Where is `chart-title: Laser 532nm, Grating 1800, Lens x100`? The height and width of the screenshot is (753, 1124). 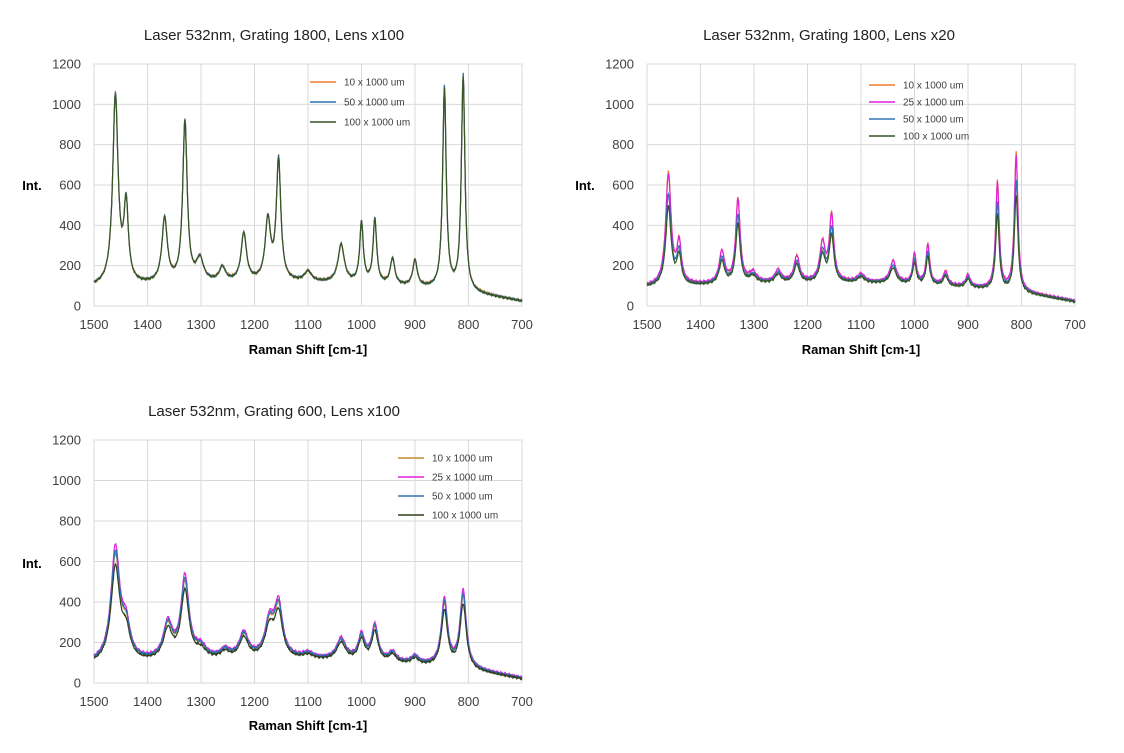 chart-title: Laser 532nm, Grating 1800, Lens x100 is located at coordinates (274, 35).